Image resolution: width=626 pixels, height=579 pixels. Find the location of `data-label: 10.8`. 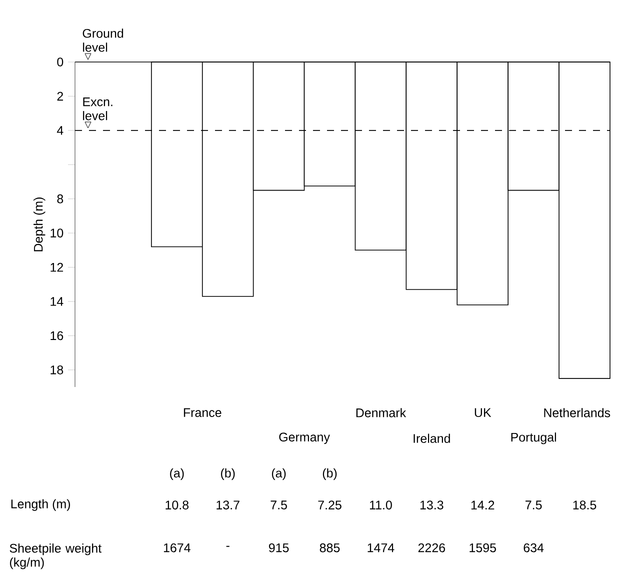

data-label: 10.8 is located at coordinates (177, 505).